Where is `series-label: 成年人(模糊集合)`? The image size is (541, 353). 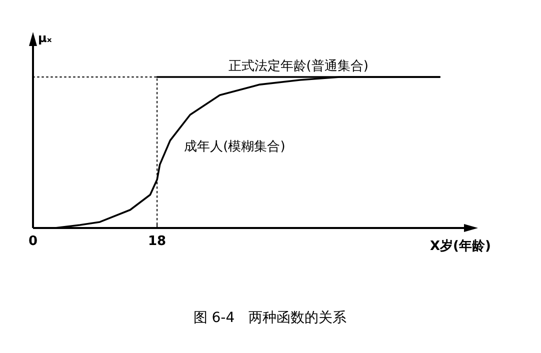 series-label: 成年人(模糊集合) is located at coordinates (235, 146).